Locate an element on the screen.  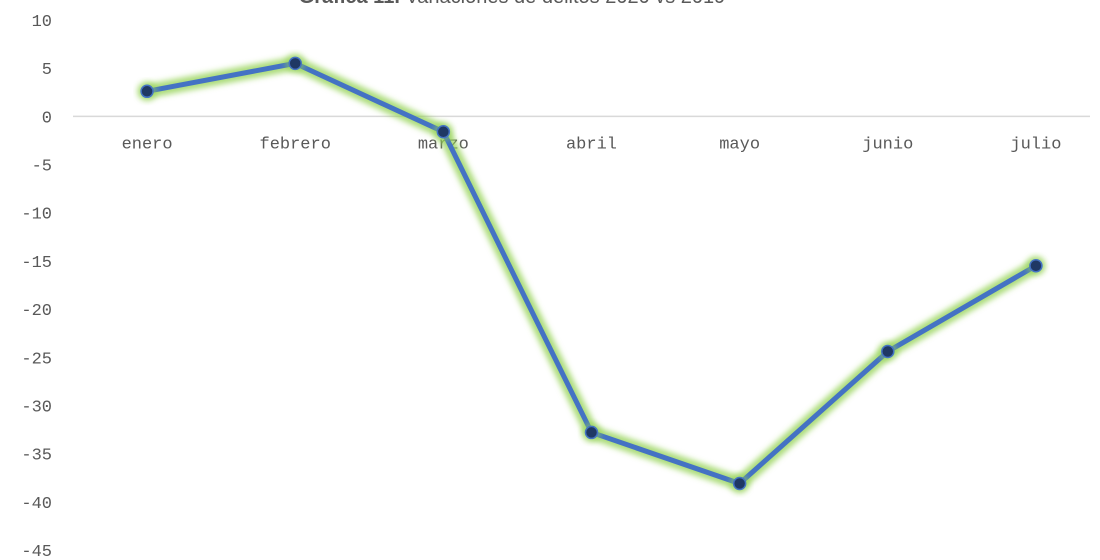
x-tick-label: junio is located at coordinates (887, 144).